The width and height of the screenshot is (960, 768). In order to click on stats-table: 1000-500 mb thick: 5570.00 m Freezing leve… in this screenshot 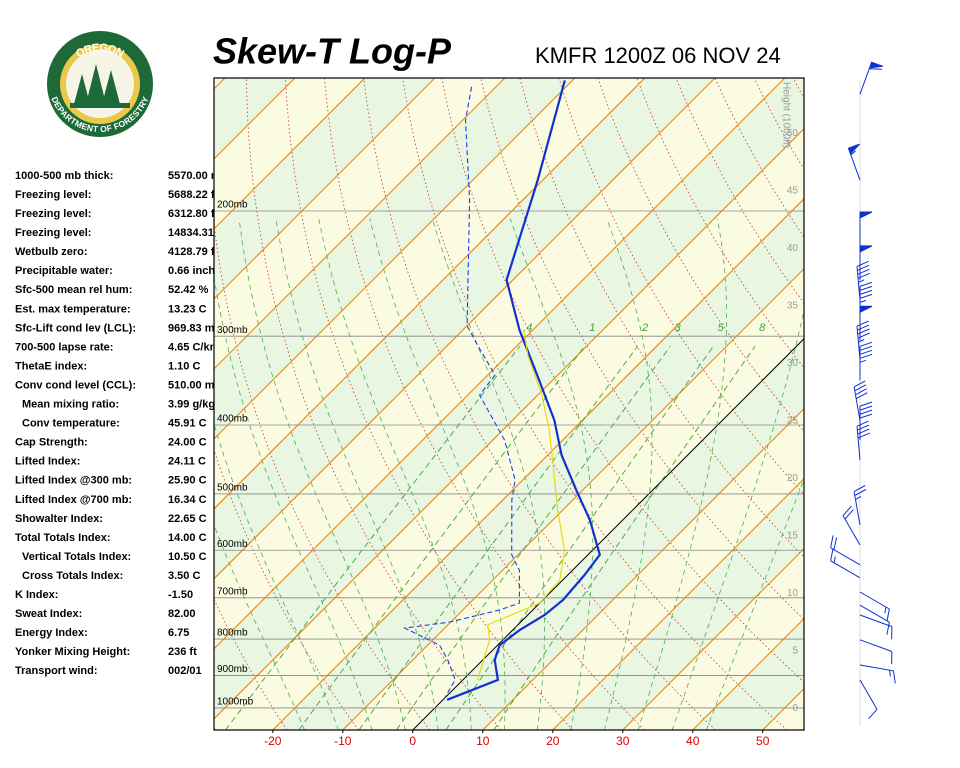, I will do `click(121, 423)`.